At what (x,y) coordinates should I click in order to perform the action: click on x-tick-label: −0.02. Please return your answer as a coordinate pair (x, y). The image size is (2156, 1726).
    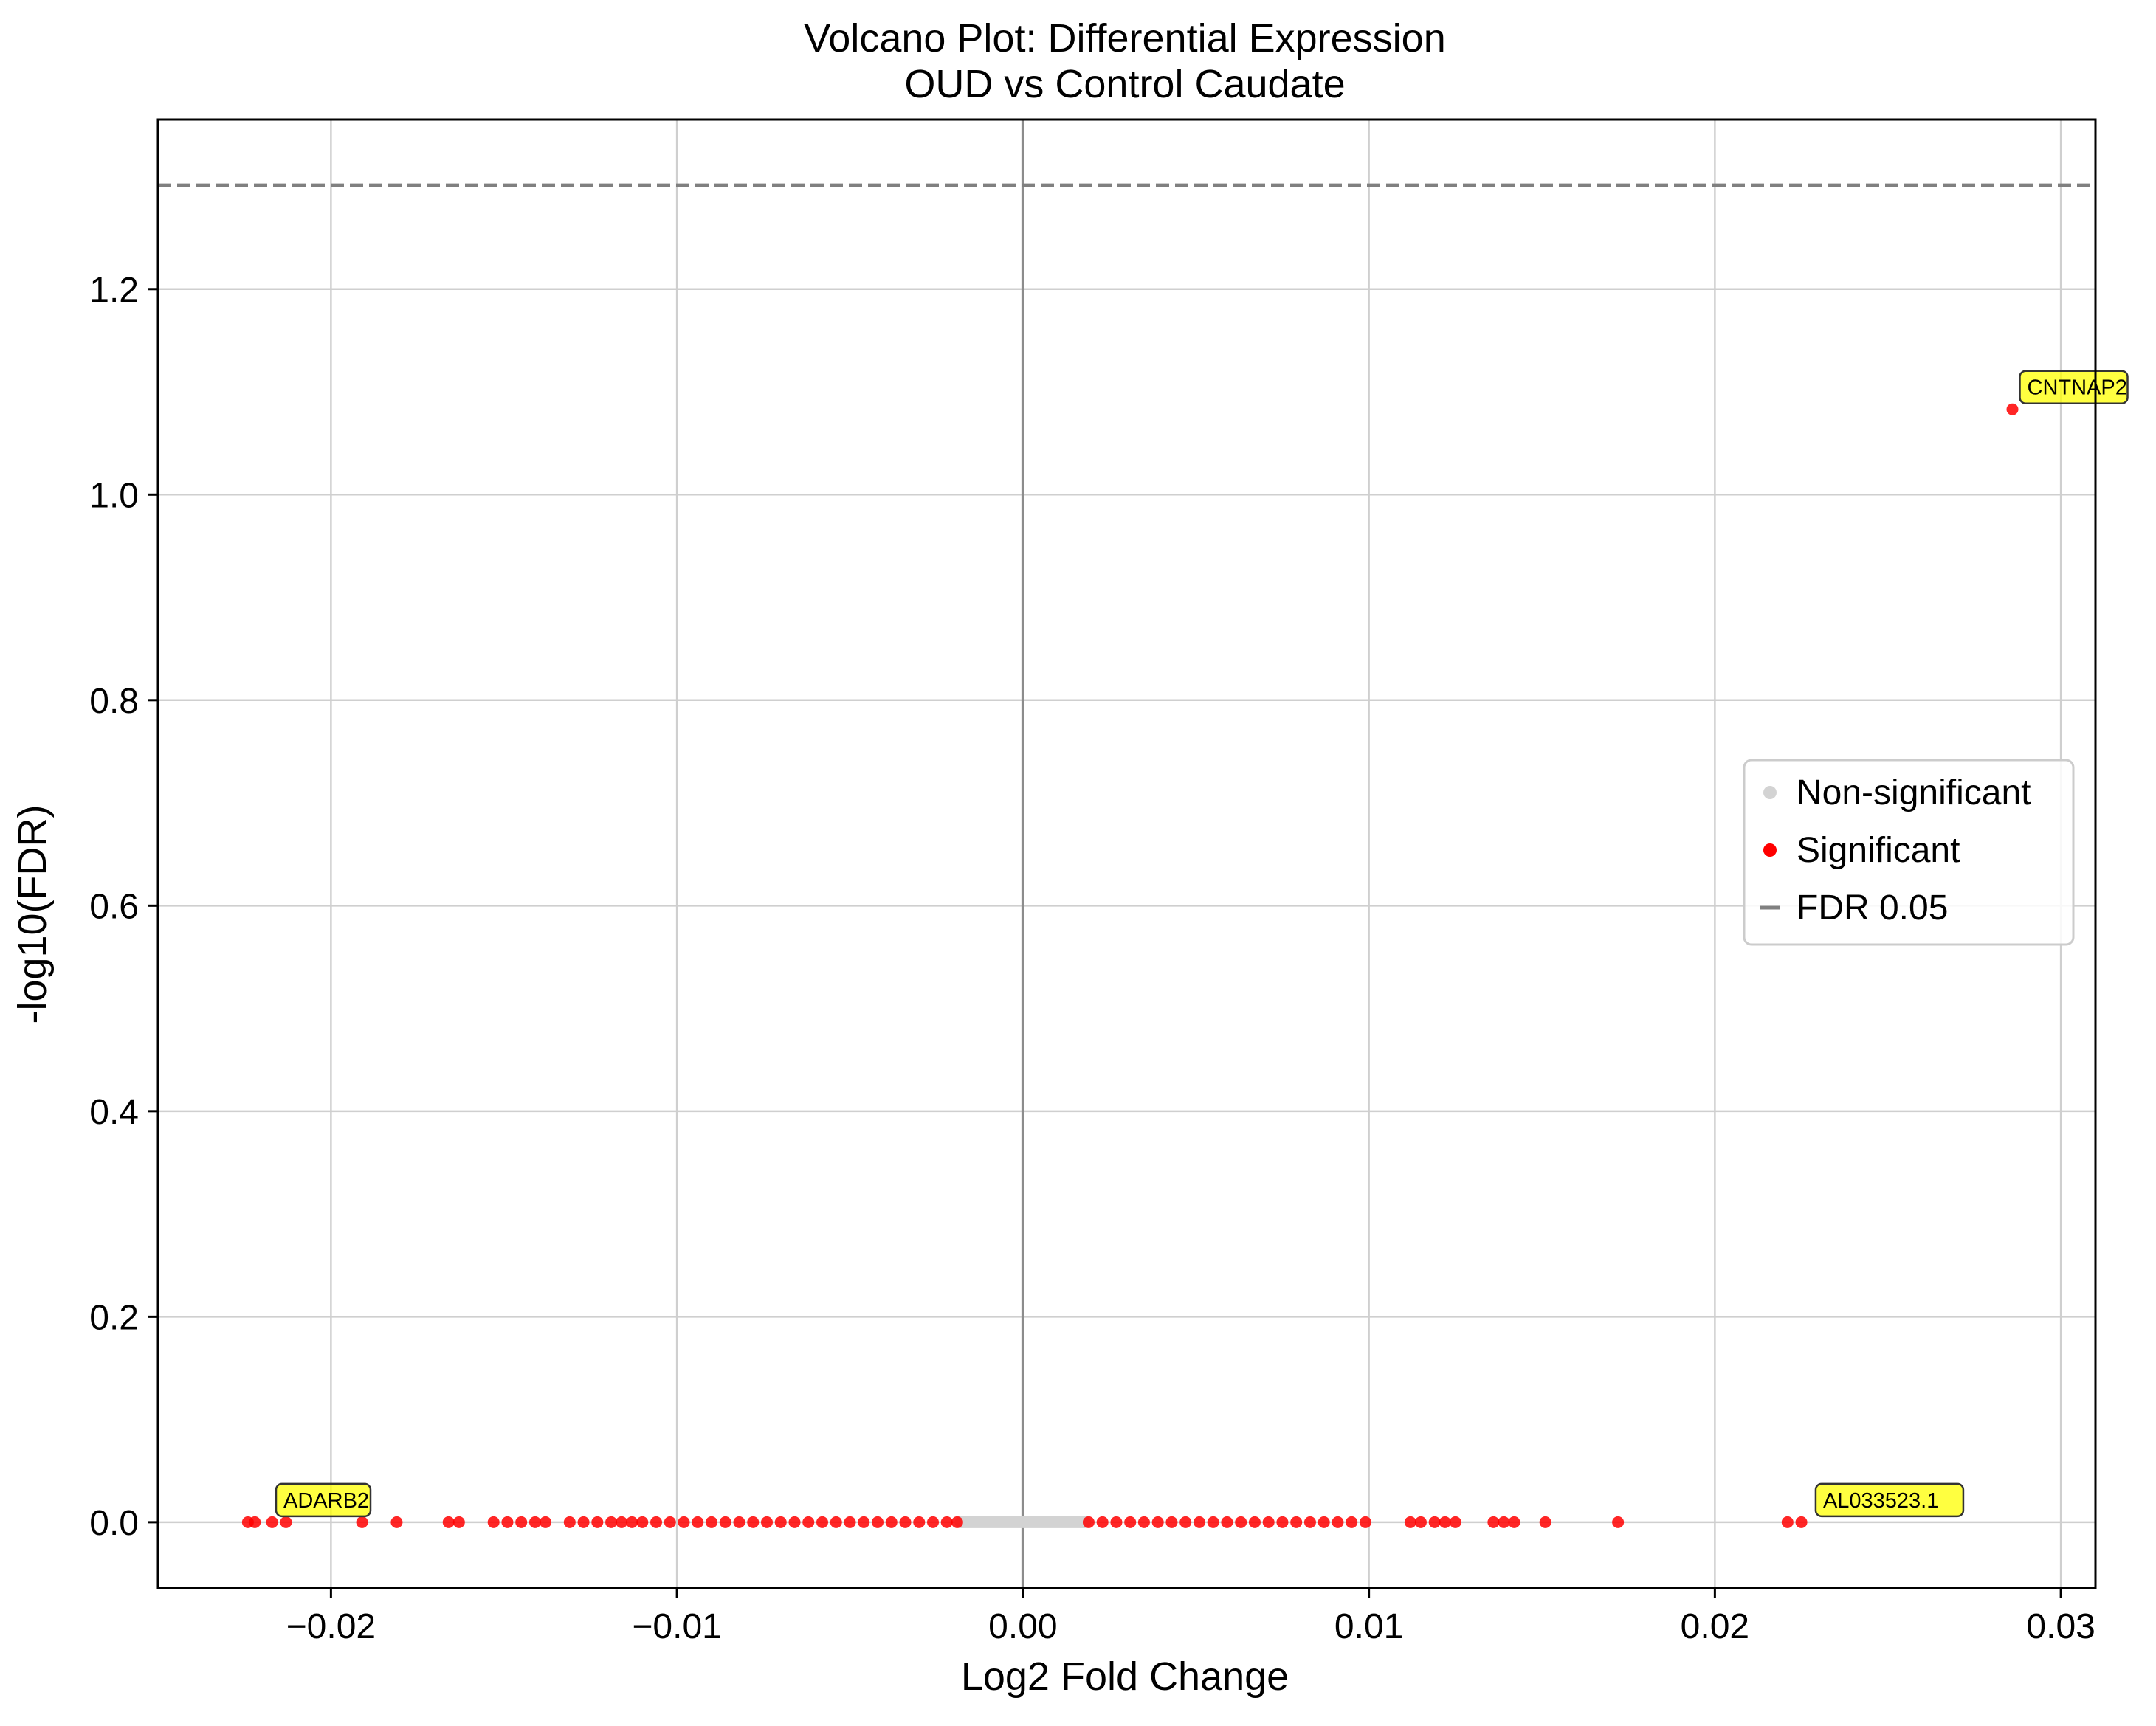
    Looking at the image, I should click on (331, 1626).